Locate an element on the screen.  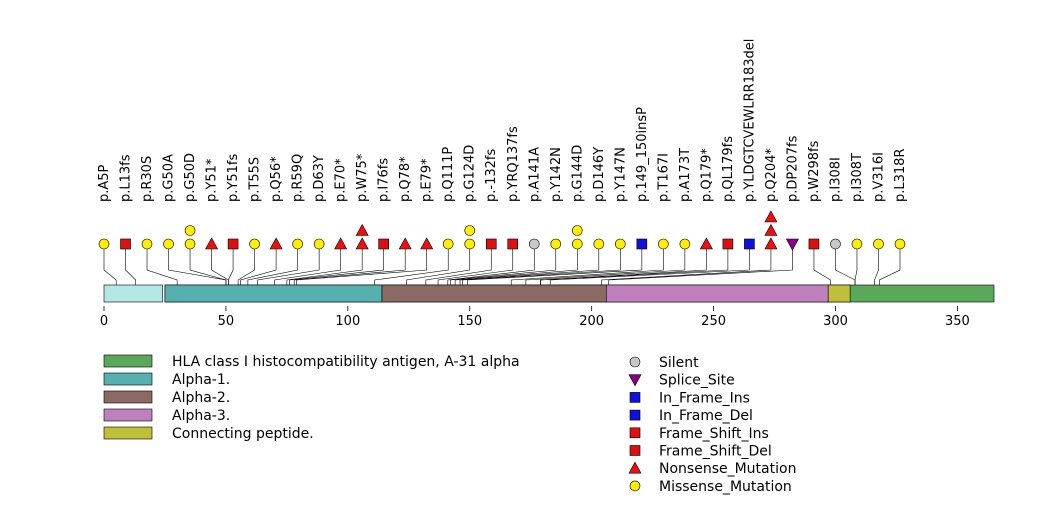
mutation-label: p.YRQ137fs is located at coordinates (513, 164).